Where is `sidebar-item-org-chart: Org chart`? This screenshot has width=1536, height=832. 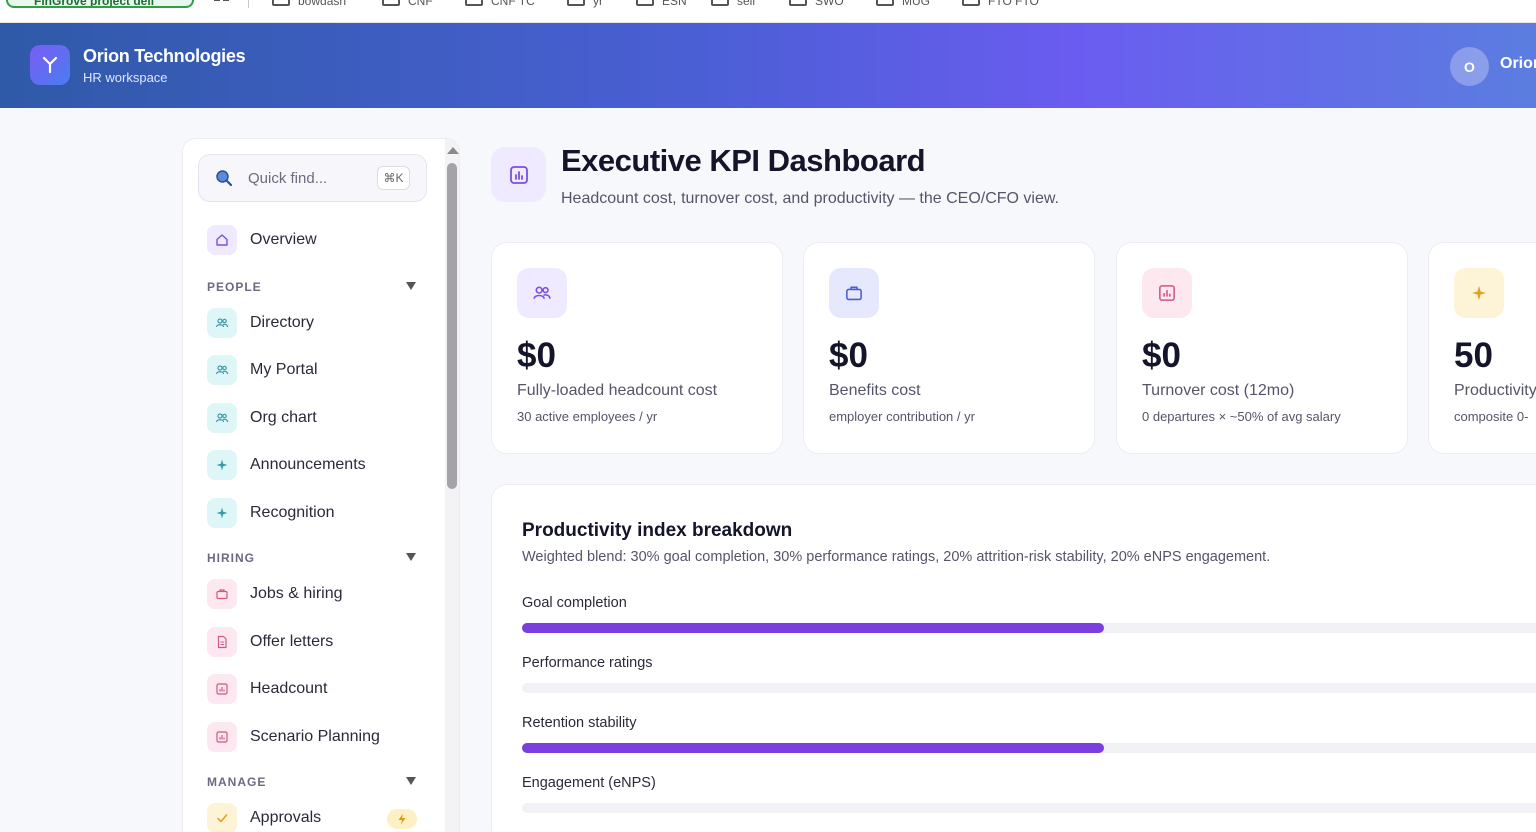
sidebar-item-org-chart: Org chart is located at coordinates (317, 418).